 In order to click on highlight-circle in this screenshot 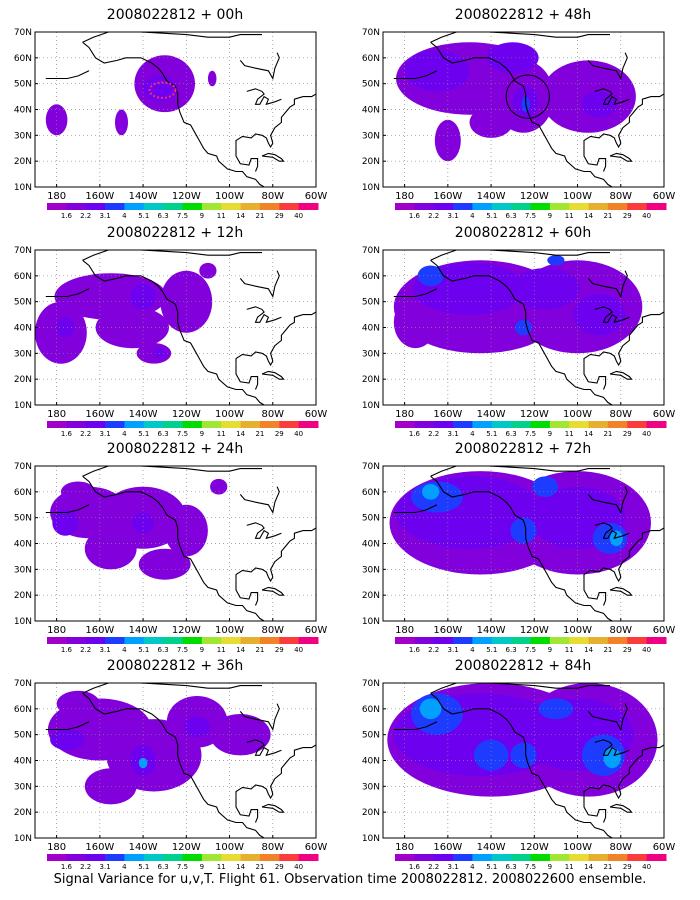, I will do `click(527, 96)`.